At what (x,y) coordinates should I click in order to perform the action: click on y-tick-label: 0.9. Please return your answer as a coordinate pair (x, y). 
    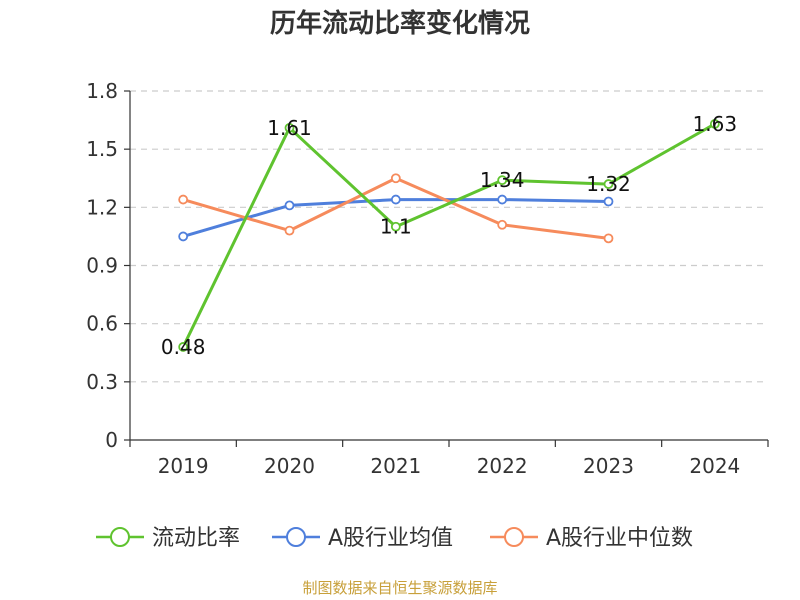
    Looking at the image, I should click on (102, 266).